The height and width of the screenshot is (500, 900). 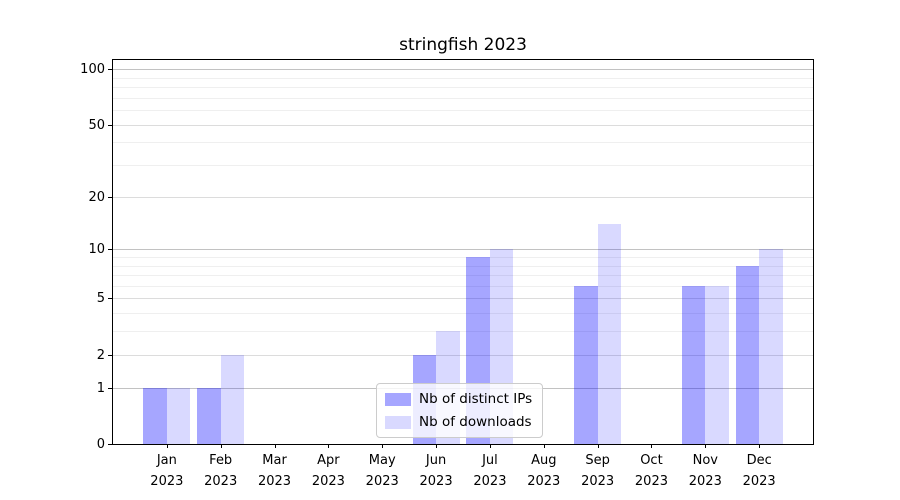 I want to click on x-tick-month: Jun, so click(x=436, y=460).